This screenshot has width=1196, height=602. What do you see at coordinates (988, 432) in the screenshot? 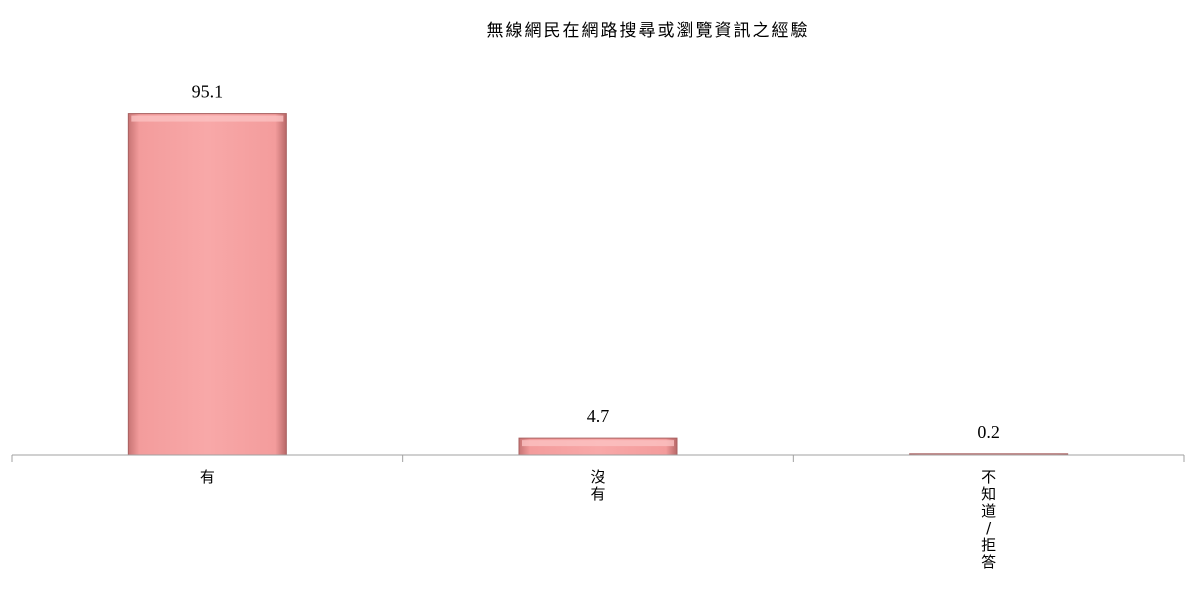
I see `data-label: 0.2` at bounding box center [988, 432].